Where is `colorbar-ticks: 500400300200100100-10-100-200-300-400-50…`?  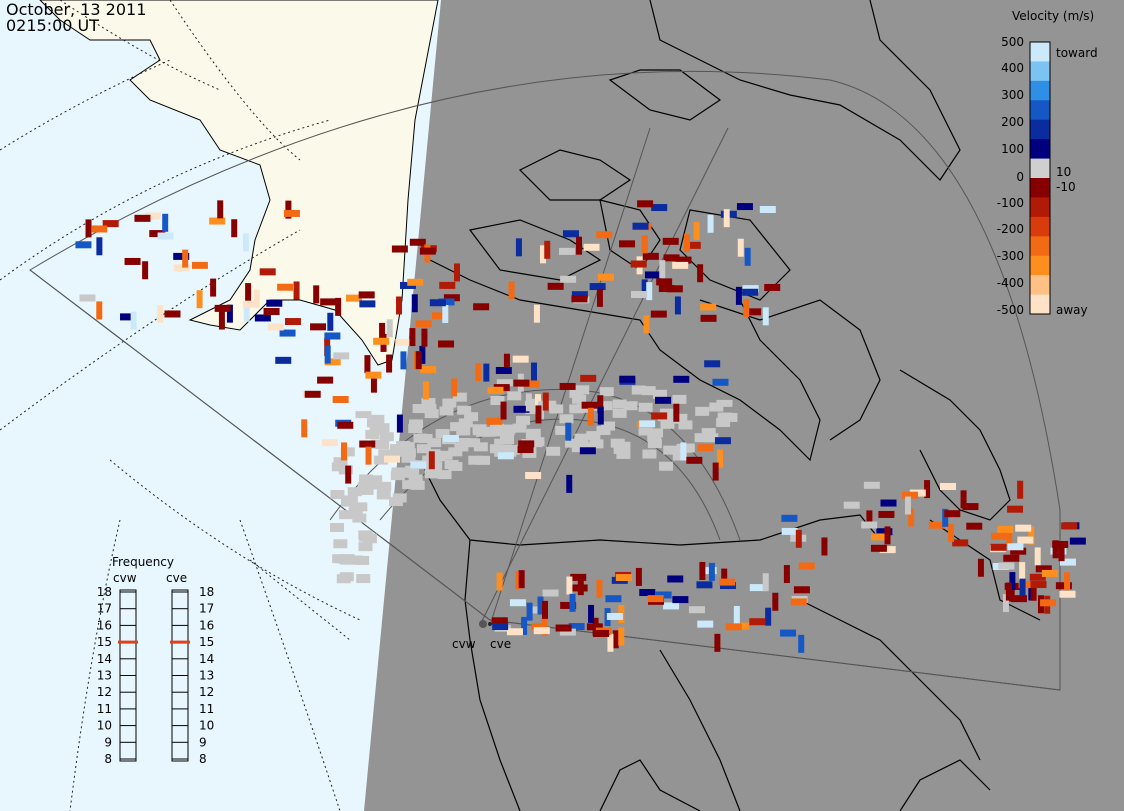 colorbar-ticks: 500400300200100100-10-100-200-300-400-50… is located at coordinates (1036, 176).